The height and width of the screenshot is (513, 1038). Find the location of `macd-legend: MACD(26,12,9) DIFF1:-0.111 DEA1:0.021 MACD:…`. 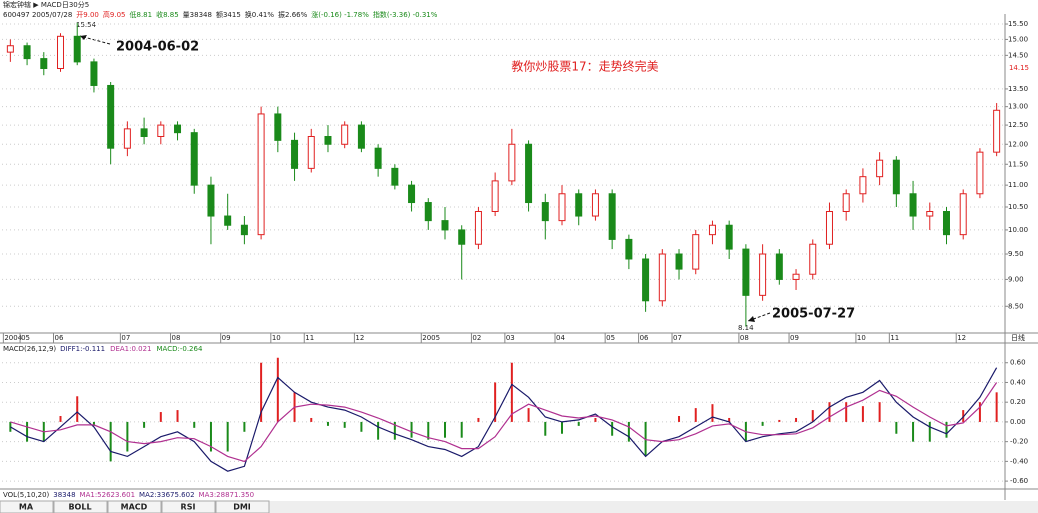

macd-legend: MACD(26,12,9) DIFF1:-0.111 DEA1:0.021 MACD:… is located at coordinates (103, 349).